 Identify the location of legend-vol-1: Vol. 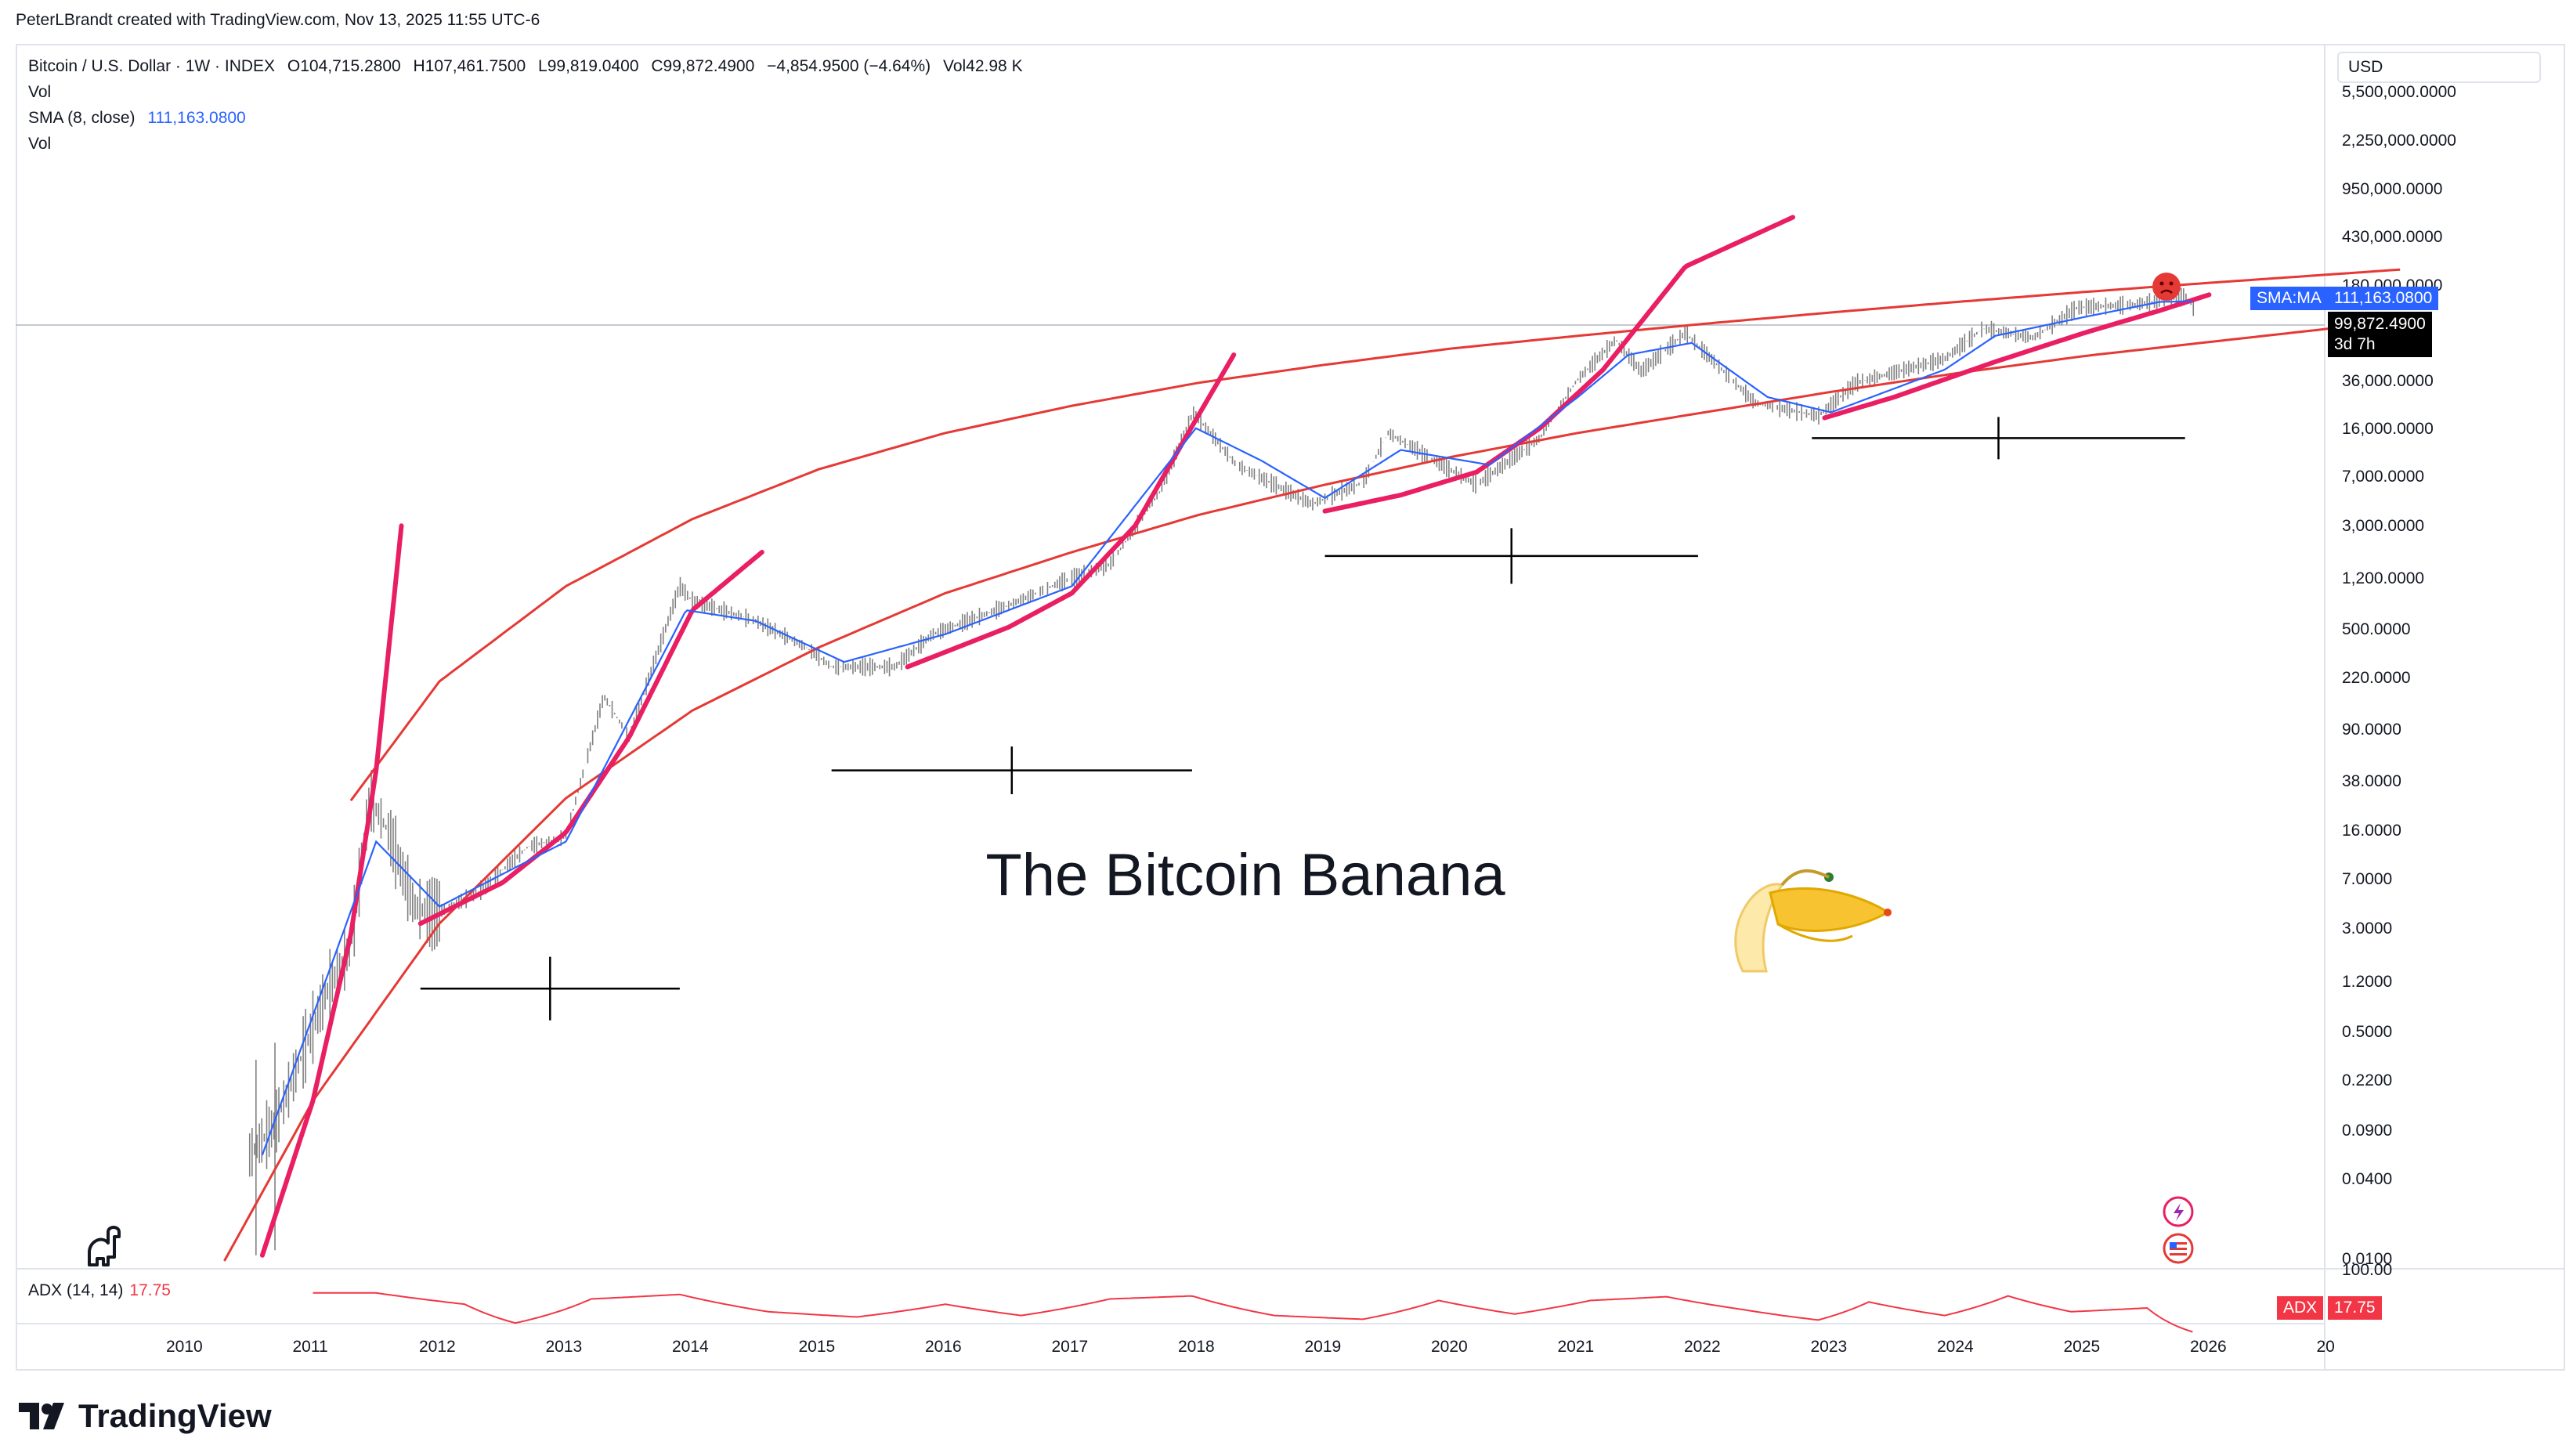
(40, 92).